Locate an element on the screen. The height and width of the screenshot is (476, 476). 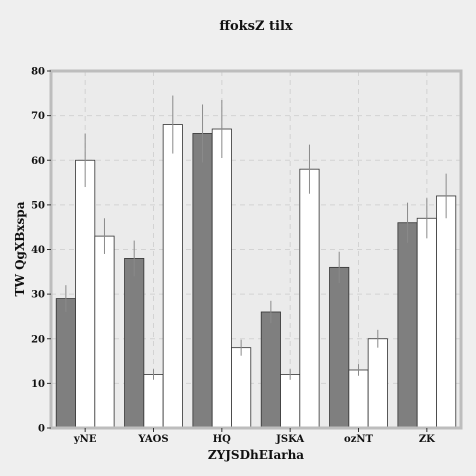
y-tick-label: 40 is located at coordinates (38, 250).